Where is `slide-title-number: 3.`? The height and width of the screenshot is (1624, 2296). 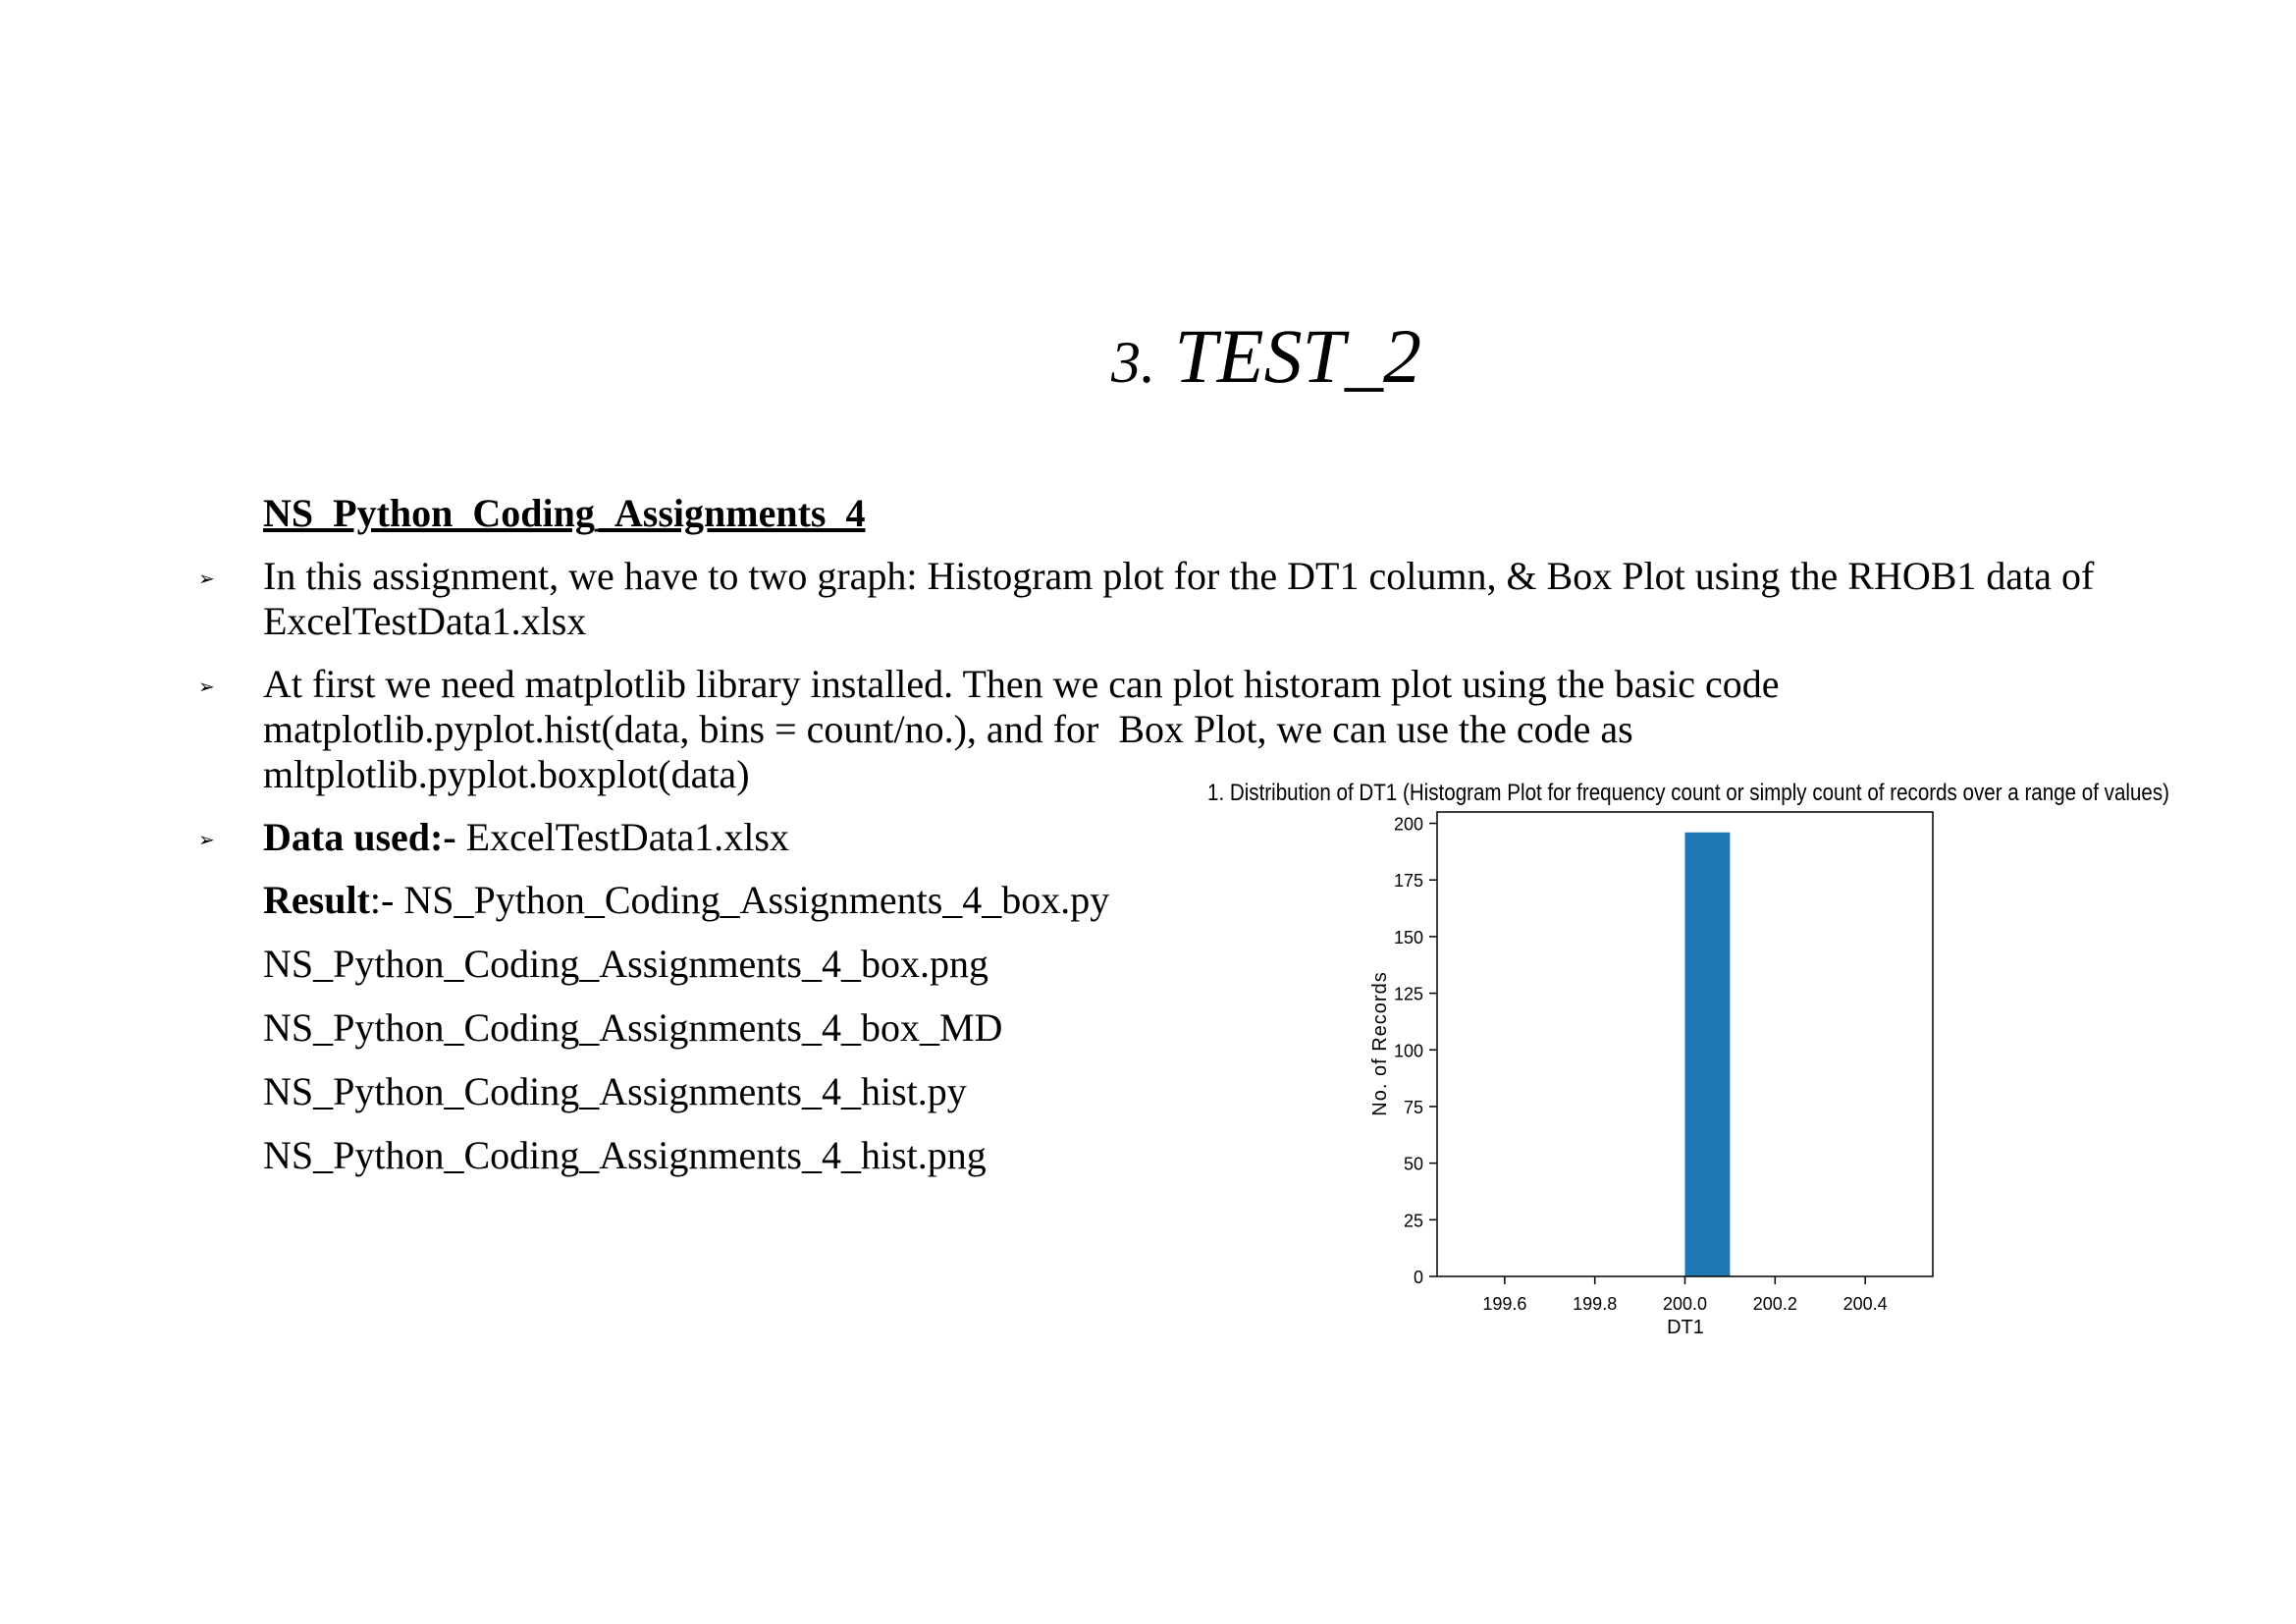 slide-title-number: 3. is located at coordinates (1133, 362).